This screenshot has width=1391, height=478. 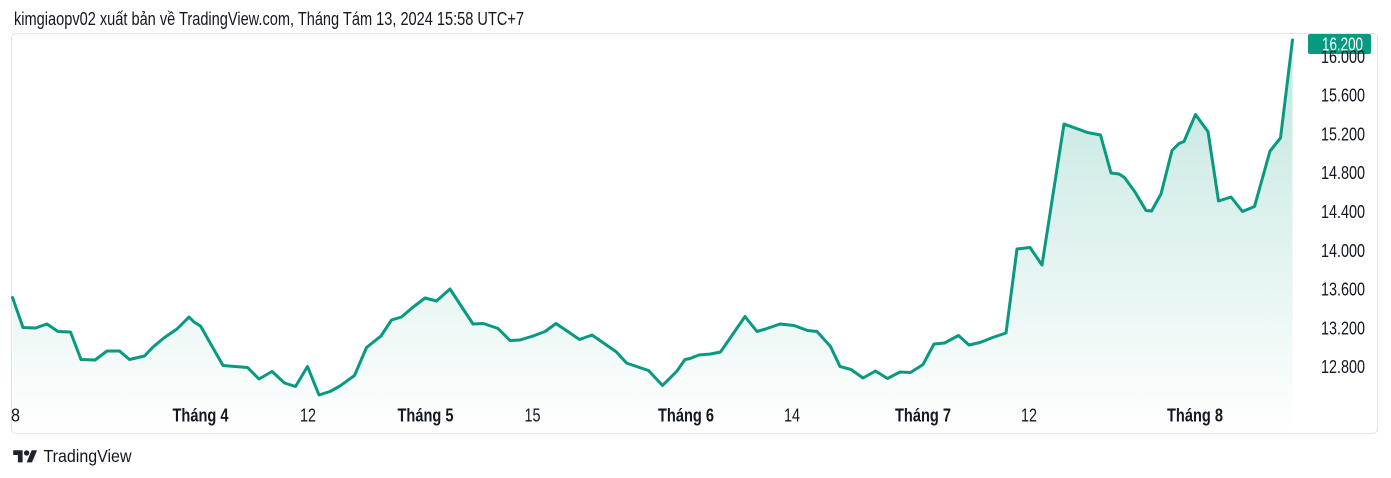 I want to click on svg-text: 15.600, so click(x=1343, y=95).